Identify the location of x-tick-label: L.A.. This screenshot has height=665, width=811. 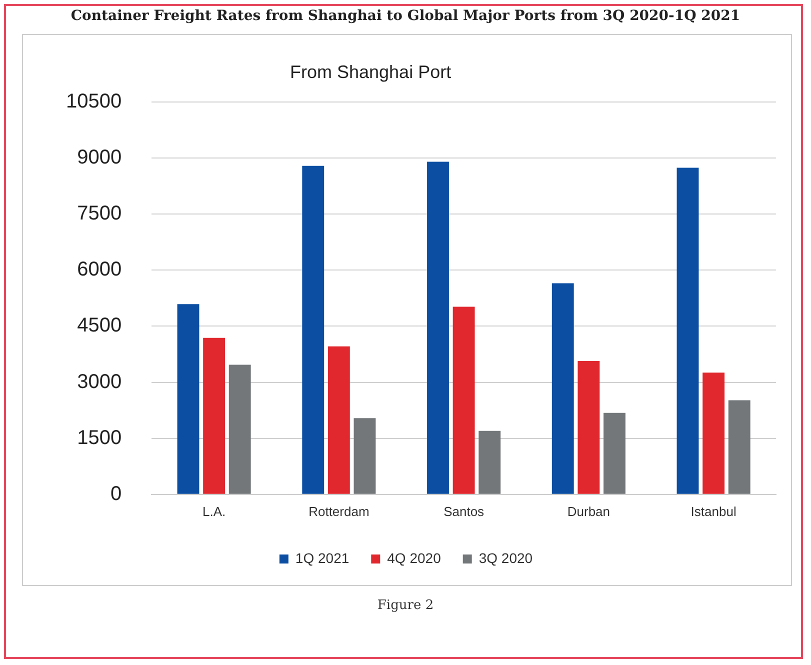
(214, 511).